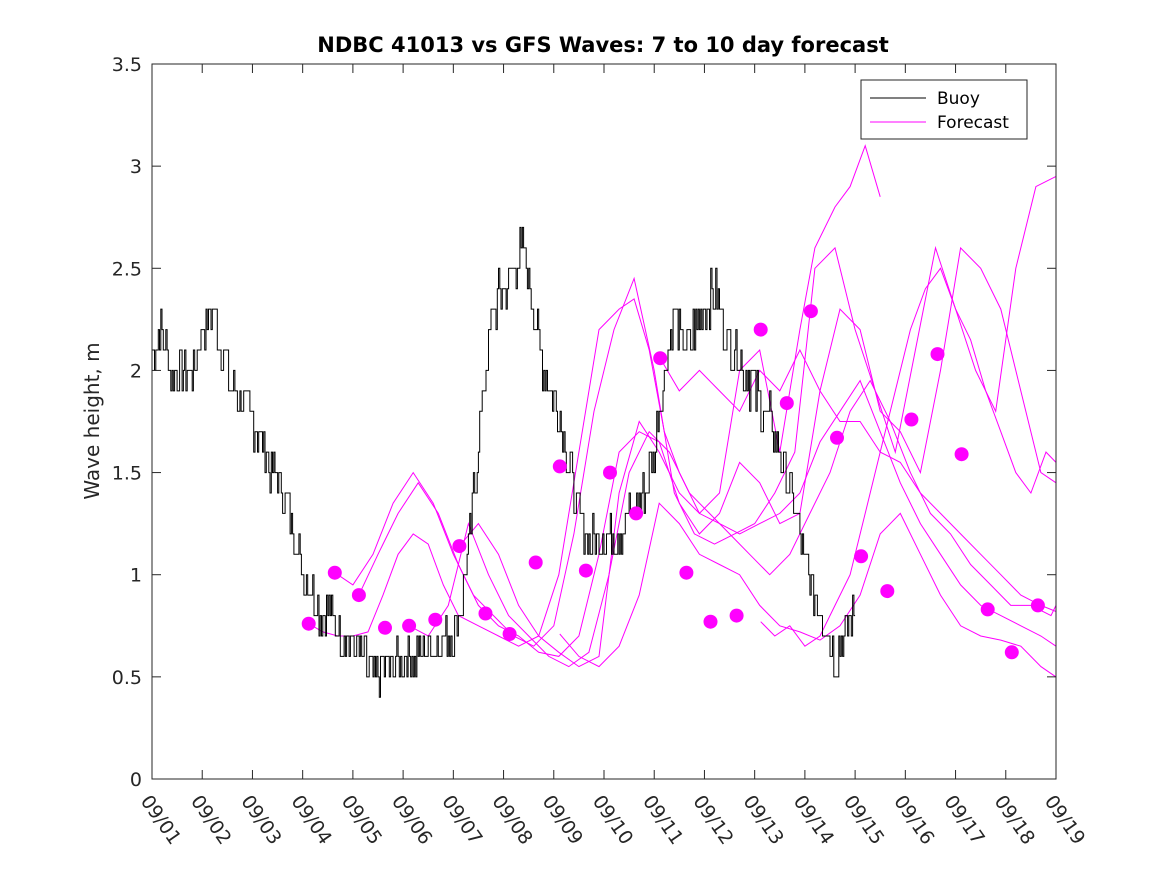 Image resolution: width=1167 pixels, height=875 pixels. What do you see at coordinates (136, 576) in the screenshot?
I see `y-tick-label: 1` at bounding box center [136, 576].